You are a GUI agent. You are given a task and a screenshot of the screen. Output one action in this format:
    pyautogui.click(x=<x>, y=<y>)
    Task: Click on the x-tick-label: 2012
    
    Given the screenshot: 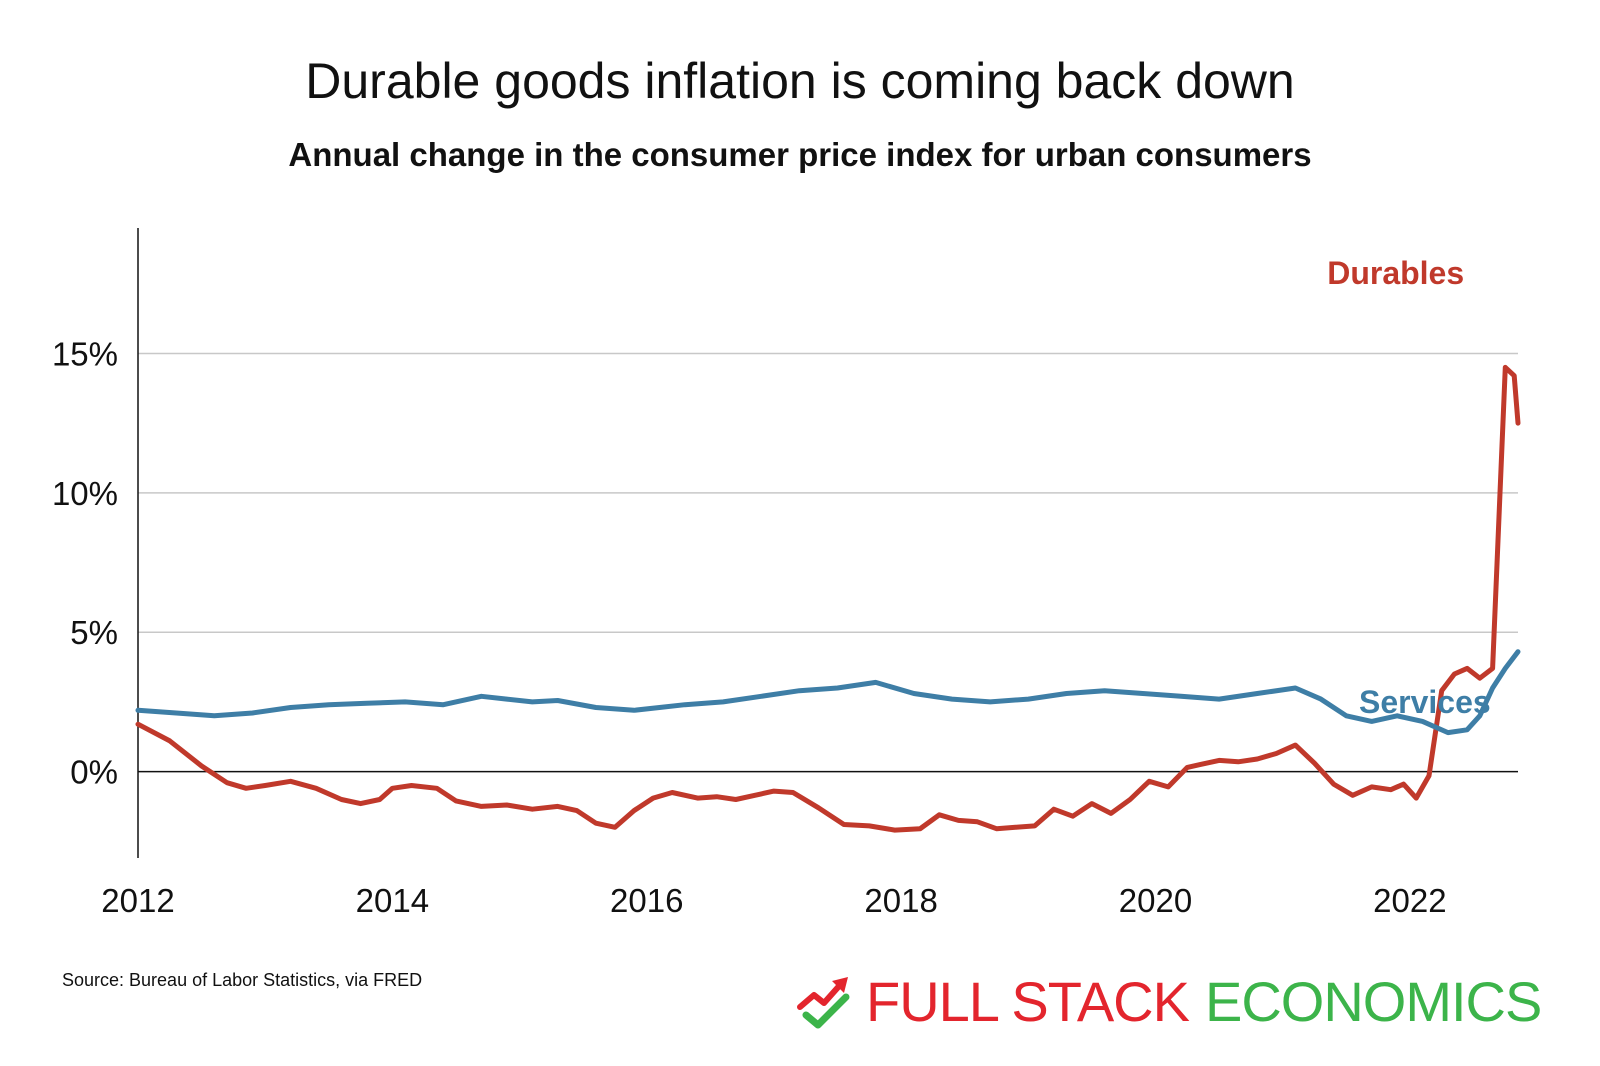 What is the action you would take?
    pyautogui.click(x=137, y=900)
    